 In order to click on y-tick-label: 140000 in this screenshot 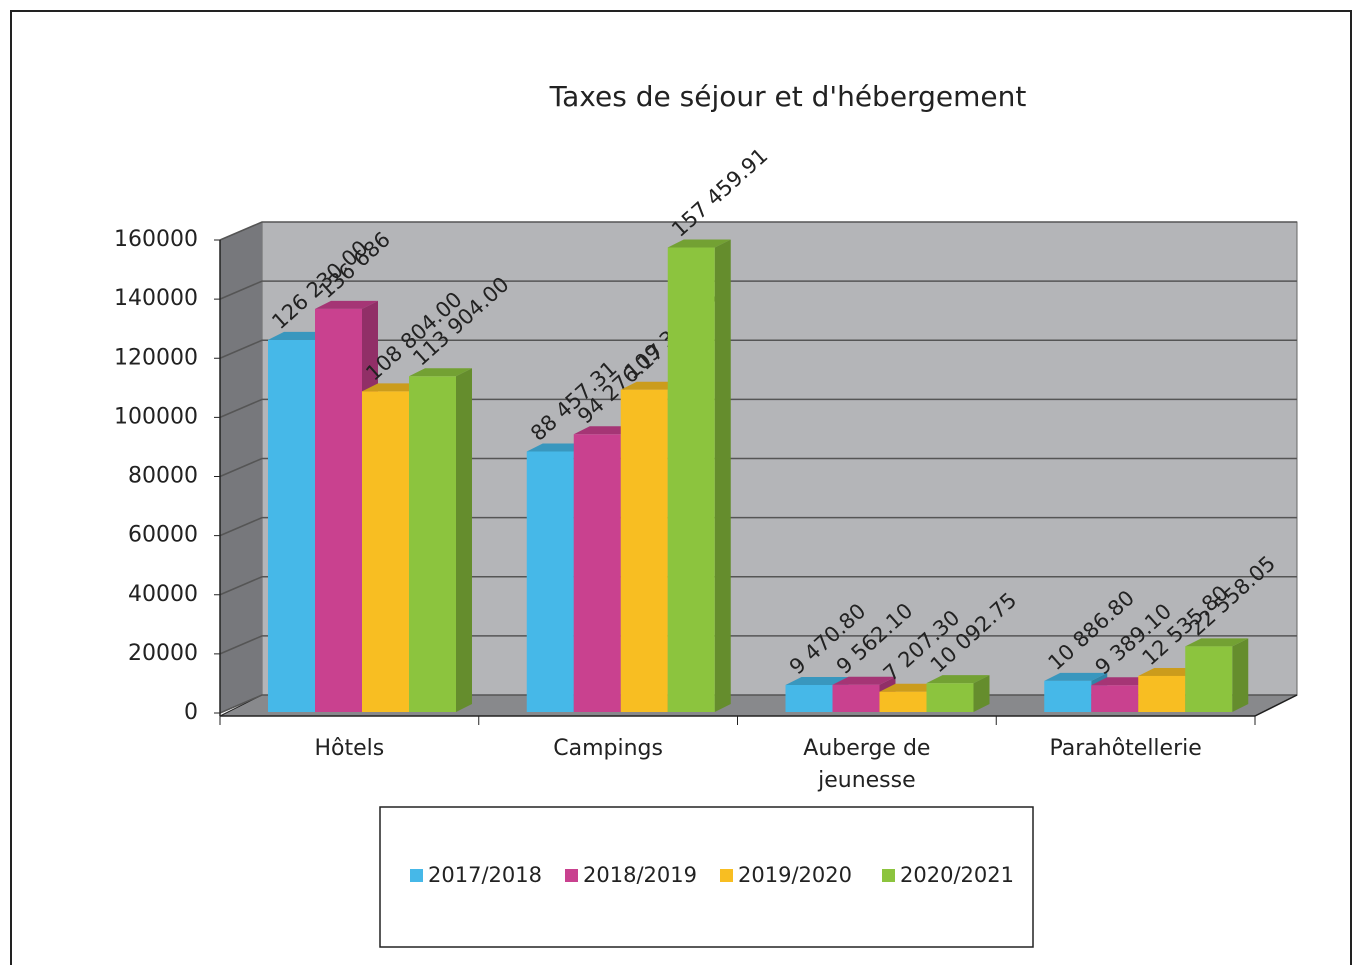, I will do `click(156, 298)`.